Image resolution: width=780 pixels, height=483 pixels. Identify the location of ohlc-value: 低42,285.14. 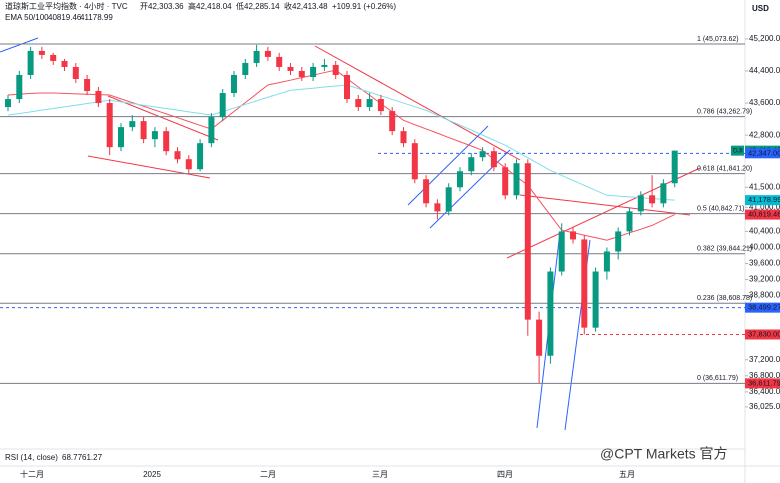
(258, 6).